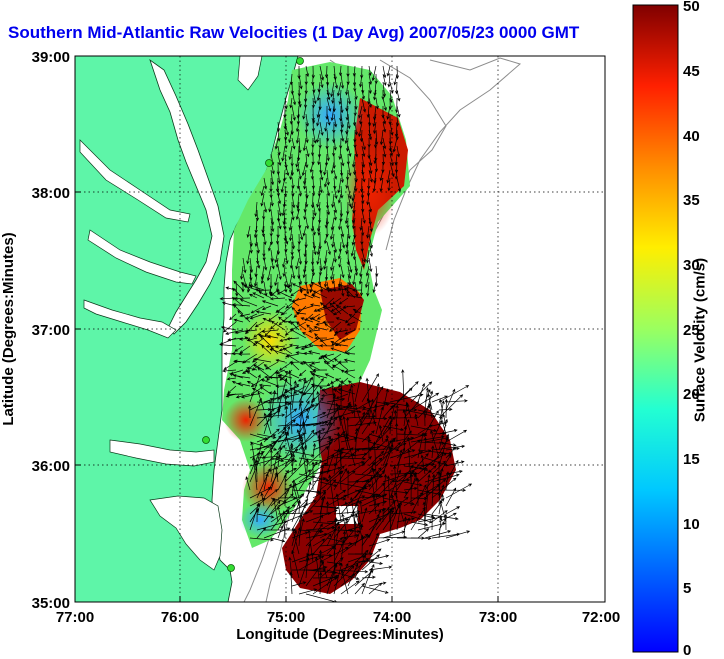  What do you see at coordinates (162, 453) in the screenshot?
I see `albemarle-sound` at bounding box center [162, 453].